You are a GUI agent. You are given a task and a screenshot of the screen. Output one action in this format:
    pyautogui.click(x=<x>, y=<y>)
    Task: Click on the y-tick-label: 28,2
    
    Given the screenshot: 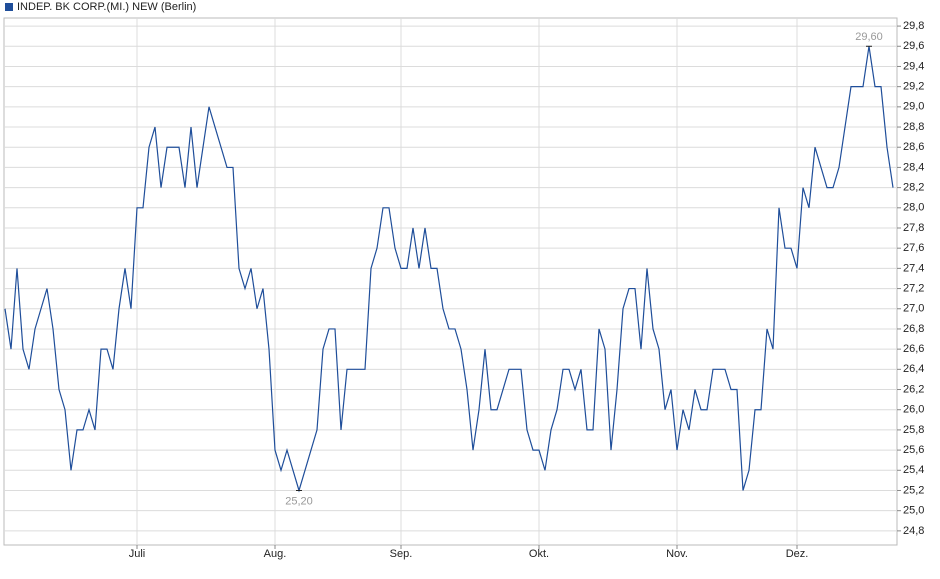 What is the action you would take?
    pyautogui.click(x=913, y=188)
    